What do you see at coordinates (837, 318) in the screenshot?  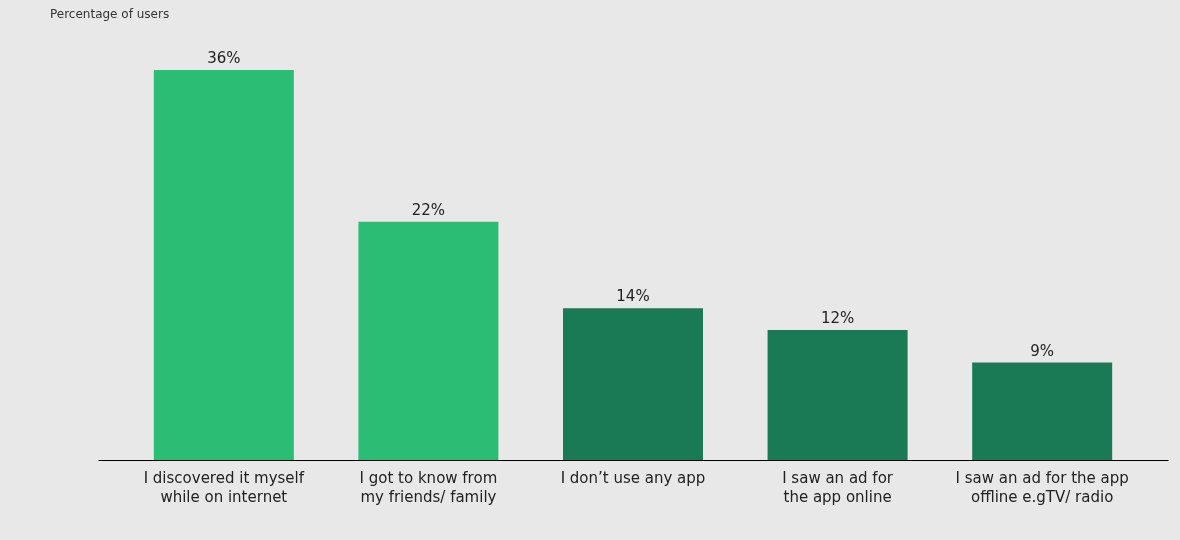 I see `data-label: 12%` at bounding box center [837, 318].